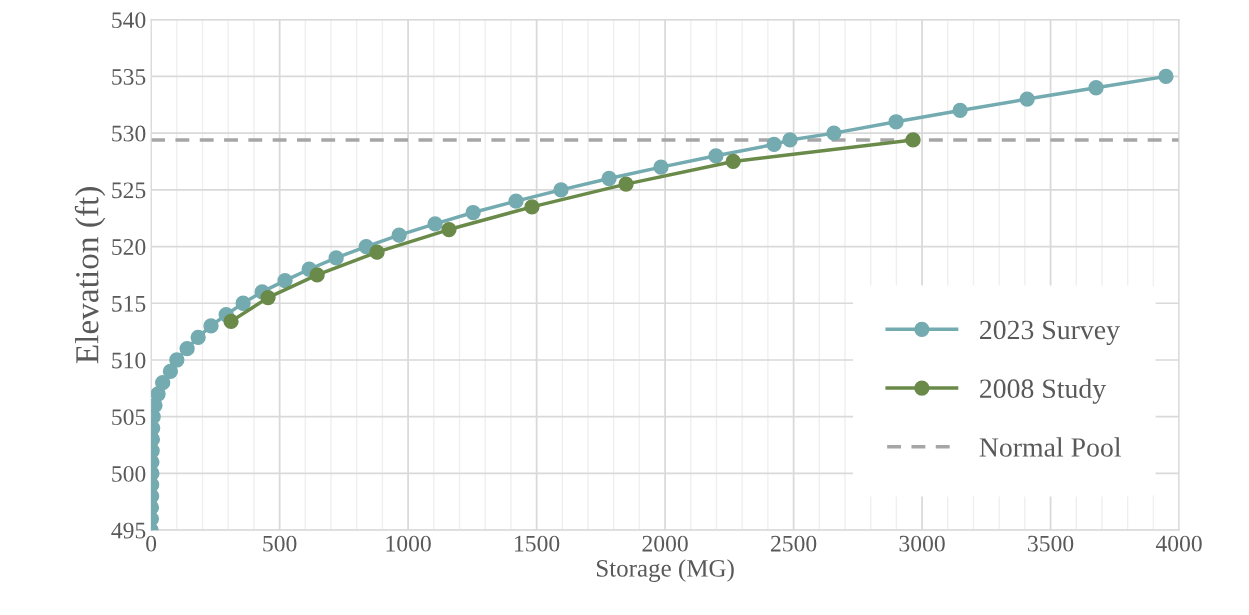 This screenshot has width=1249, height=615. I want to click on y-tick-label: 505, so click(129, 417).